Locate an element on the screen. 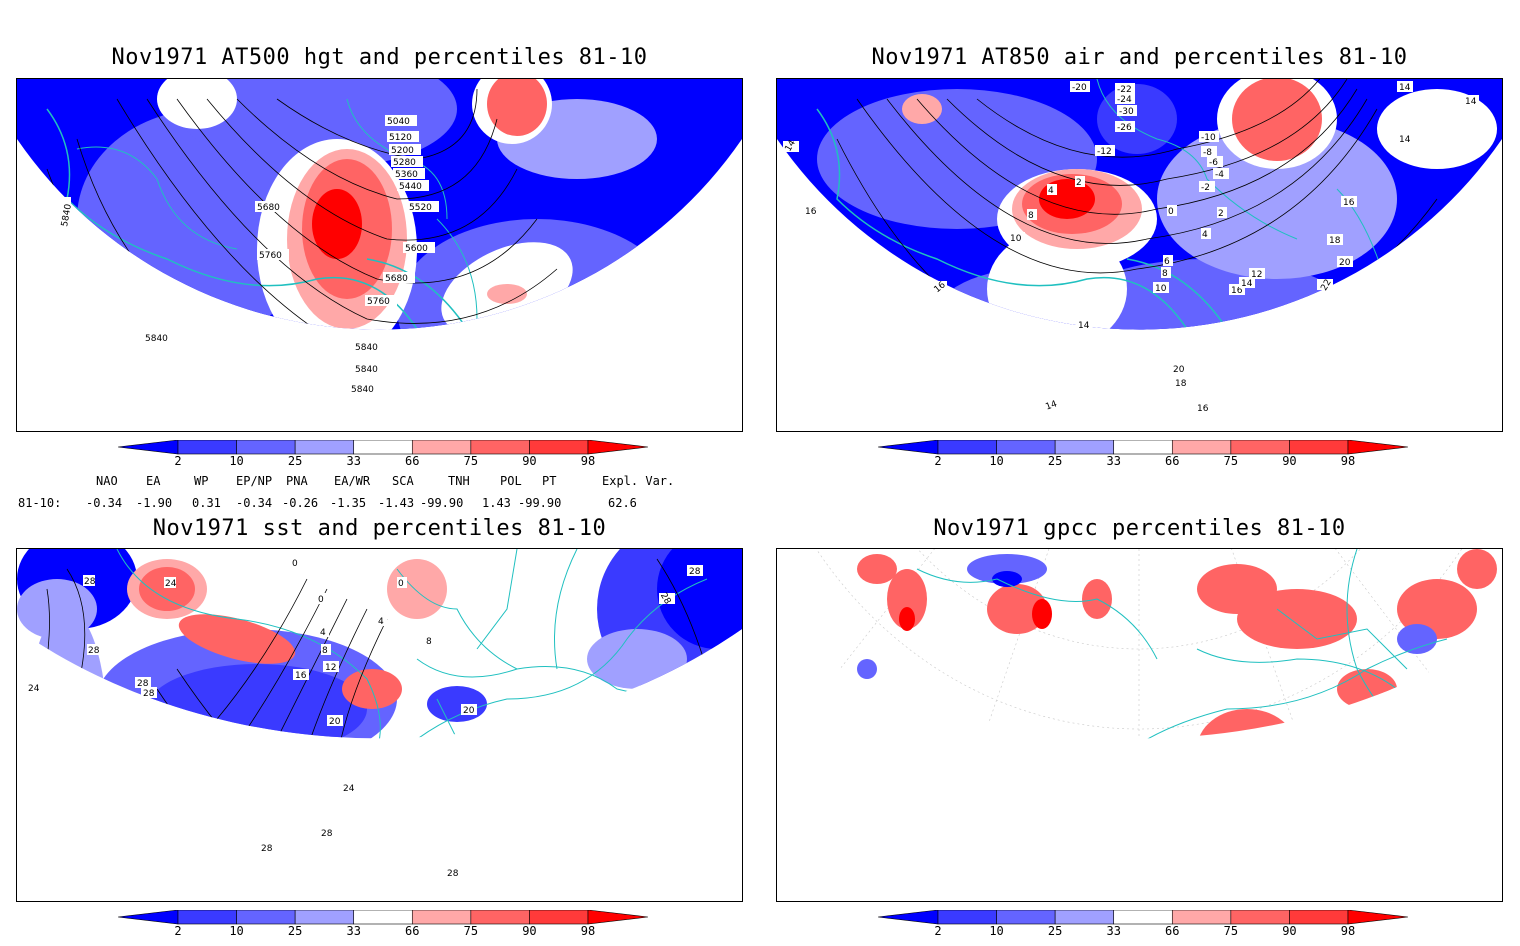 The height and width of the screenshot is (946, 1520). contour-label: 5280 is located at coordinates (404, 163).